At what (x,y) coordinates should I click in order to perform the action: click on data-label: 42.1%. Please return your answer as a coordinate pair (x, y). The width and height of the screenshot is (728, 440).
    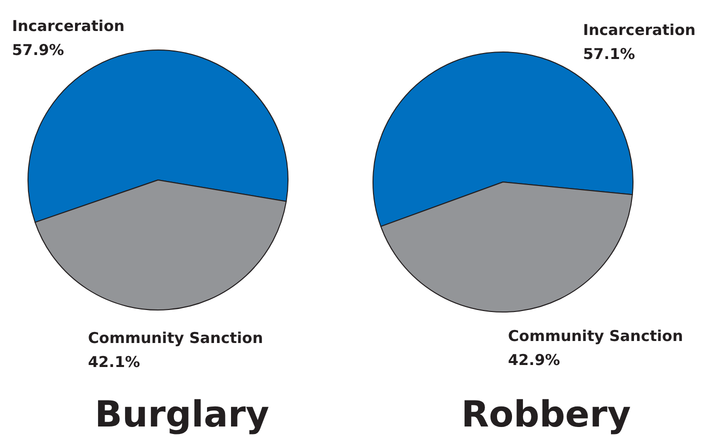
    Looking at the image, I should click on (114, 362).